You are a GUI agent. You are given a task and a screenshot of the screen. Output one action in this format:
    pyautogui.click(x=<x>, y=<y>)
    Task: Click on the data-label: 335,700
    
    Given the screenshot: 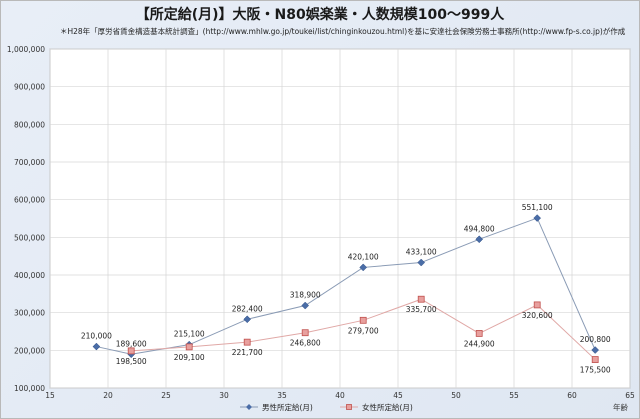 What is the action you would take?
    pyautogui.click(x=421, y=309)
    